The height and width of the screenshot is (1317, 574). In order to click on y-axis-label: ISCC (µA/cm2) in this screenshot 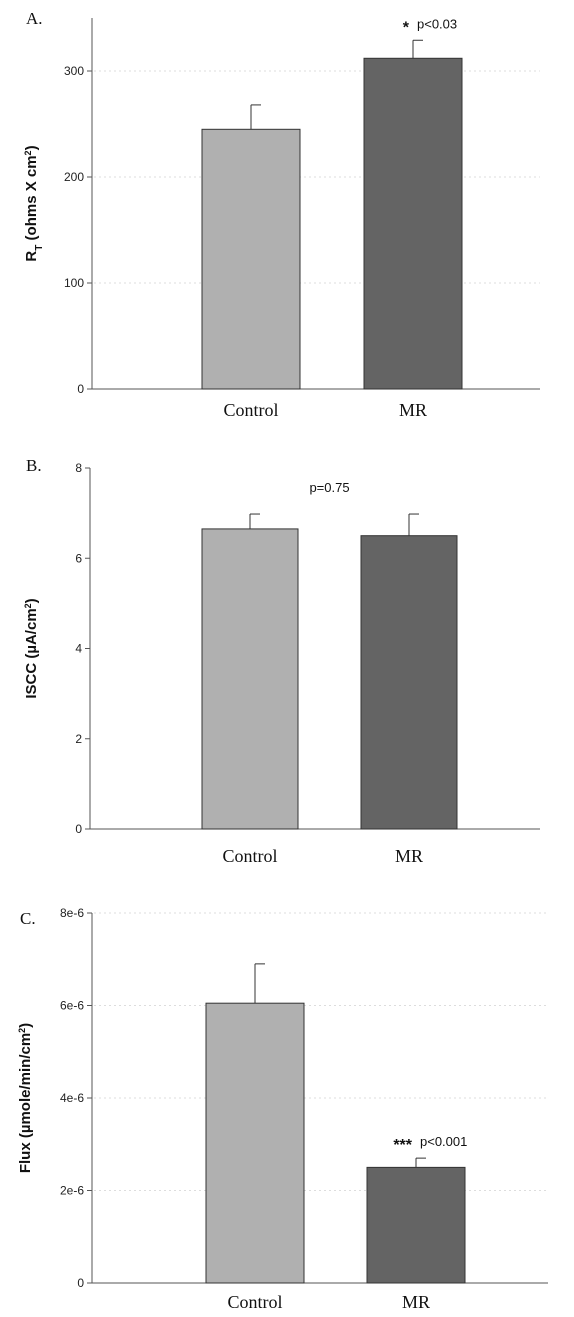, I will do `click(31, 648)`.